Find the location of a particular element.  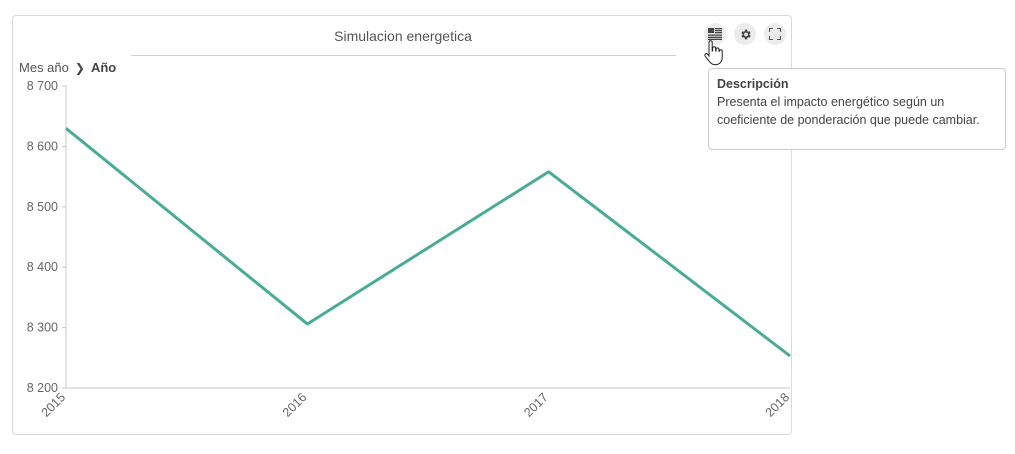

hand-cursor-icon is located at coordinates (713, 53).